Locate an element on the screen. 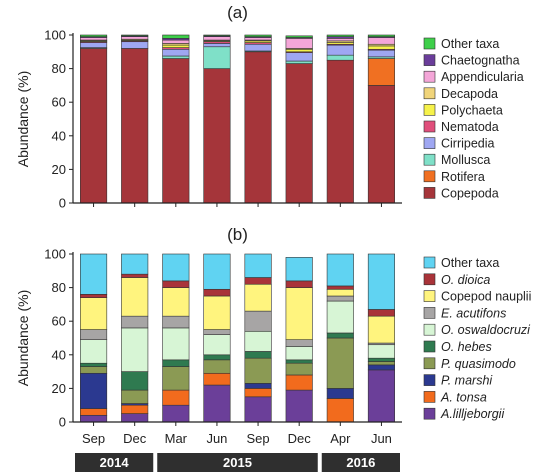 The width and height of the screenshot is (550, 476). legend-label: Cirripedia is located at coordinates (468, 144).